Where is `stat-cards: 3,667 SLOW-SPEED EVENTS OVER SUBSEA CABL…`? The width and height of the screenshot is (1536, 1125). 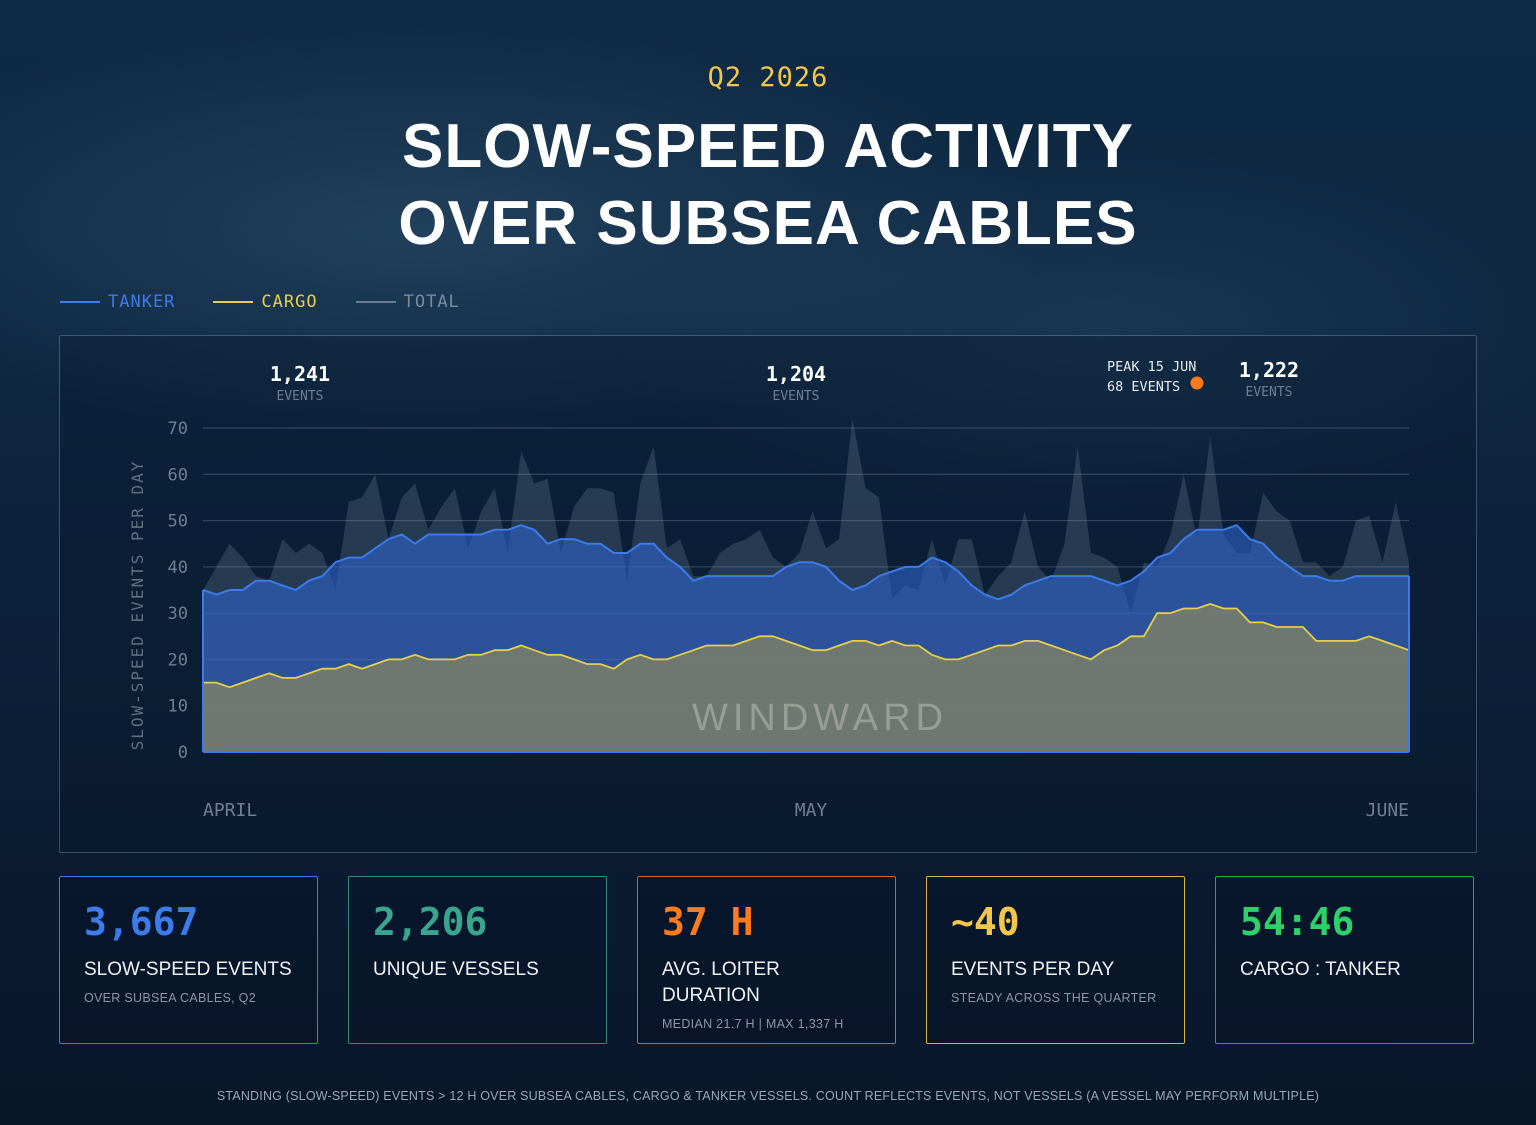
stat-cards: 3,667 SLOW-SPEED EVENTS OVER SUBSEA CABL… is located at coordinates (768, 962).